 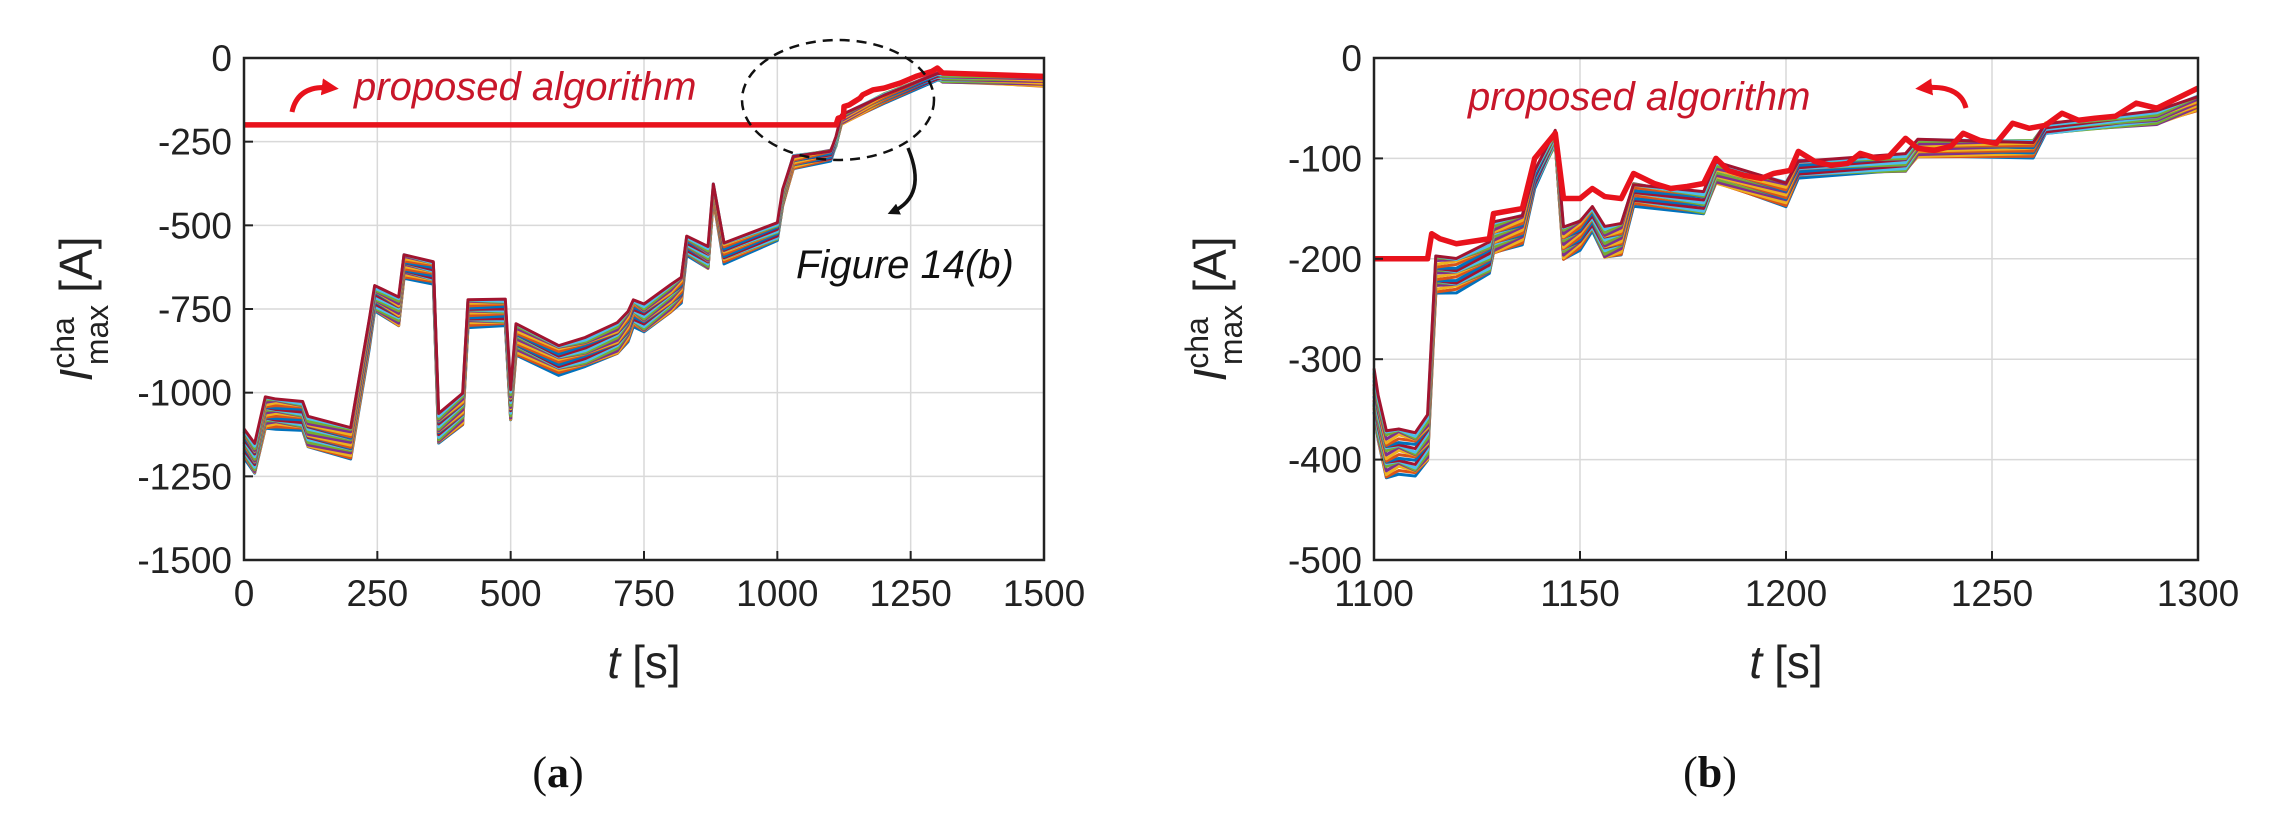 What do you see at coordinates (184, 560) in the screenshot?
I see `y-tick-label: -1500` at bounding box center [184, 560].